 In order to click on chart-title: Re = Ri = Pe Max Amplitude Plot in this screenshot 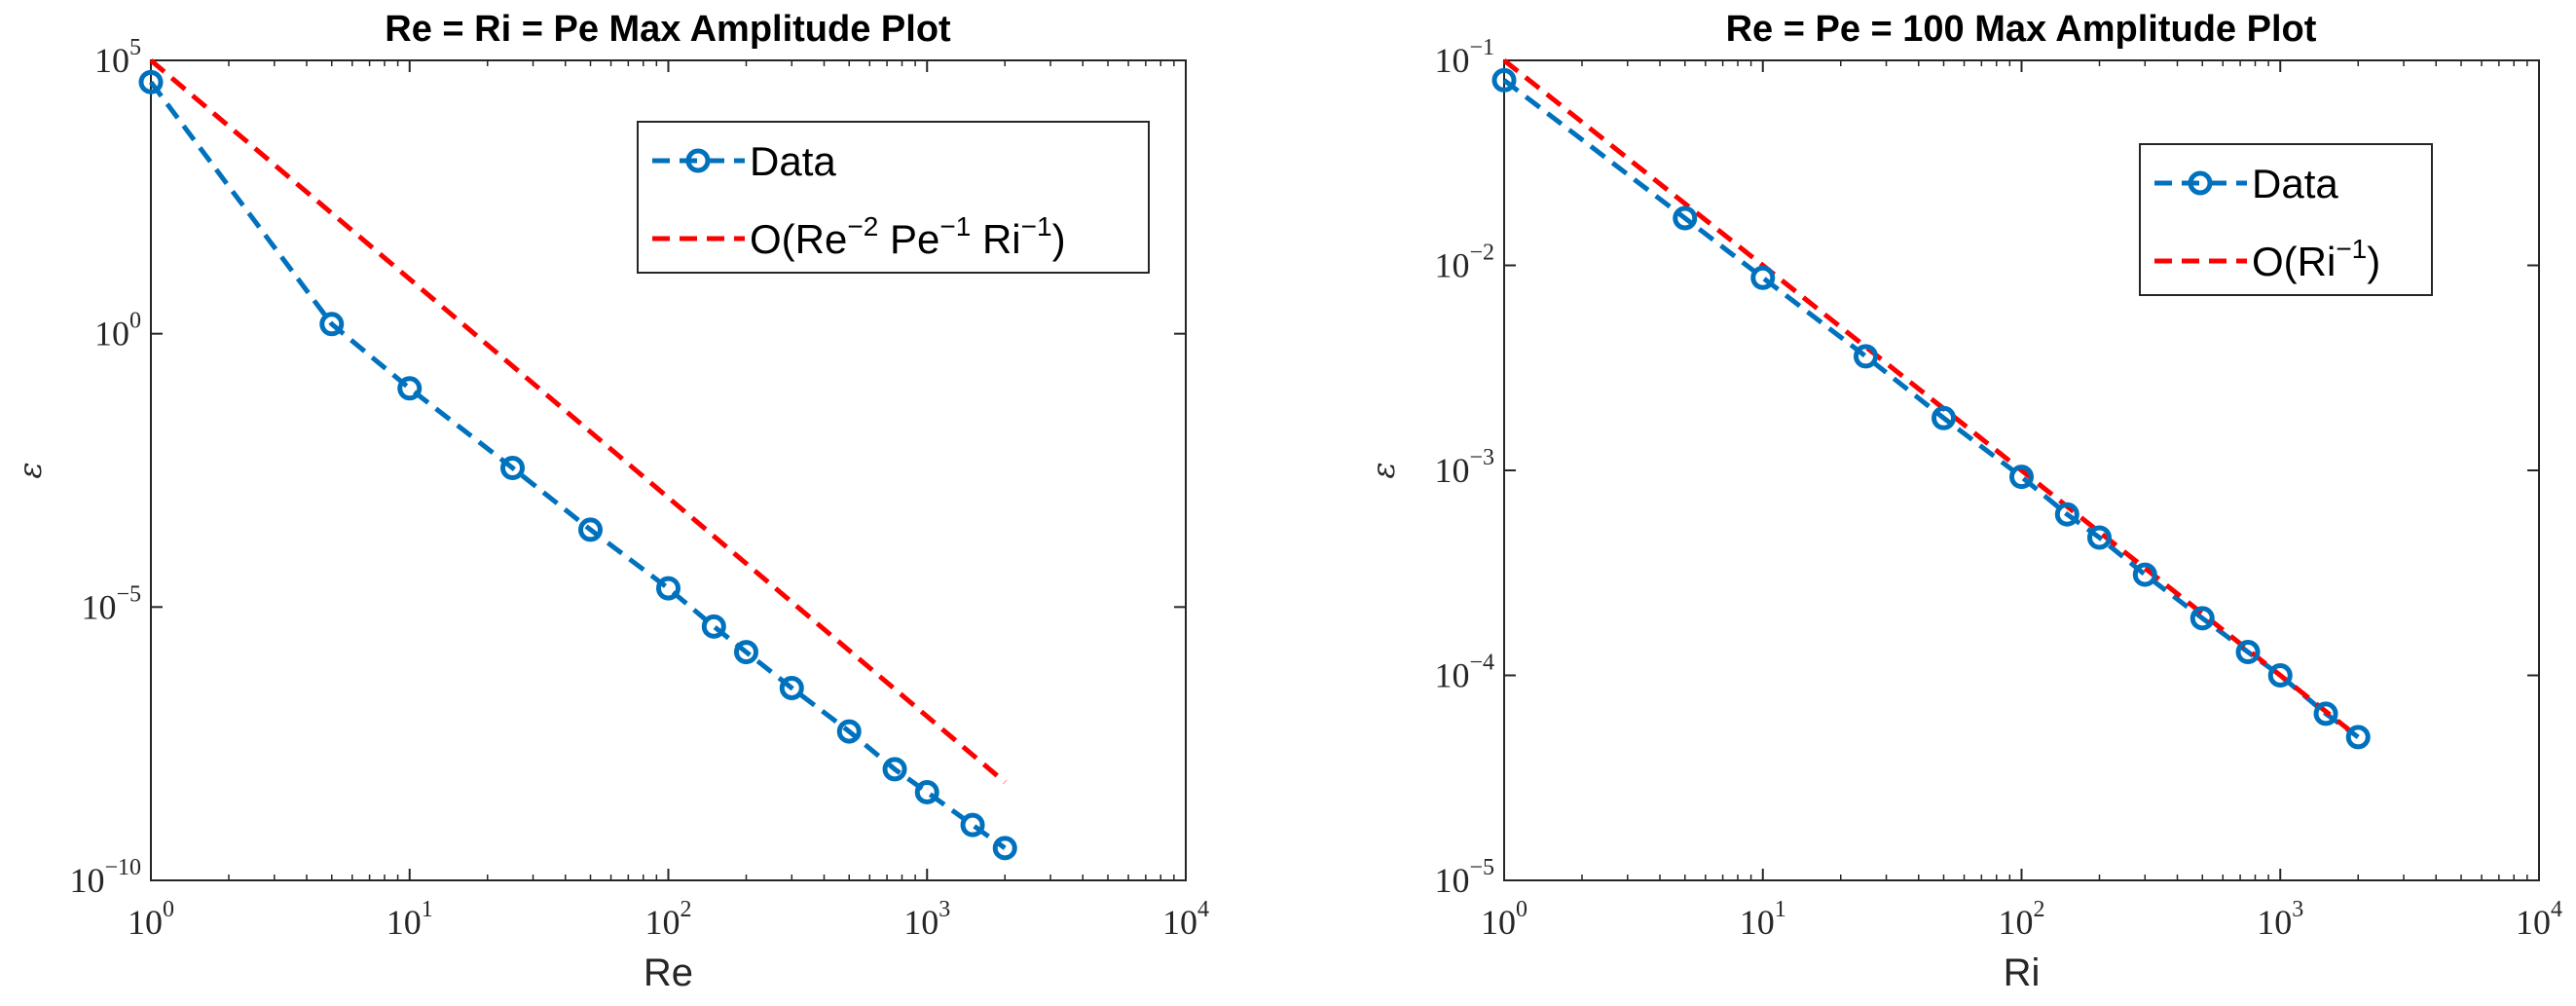, I will do `click(668, 29)`.